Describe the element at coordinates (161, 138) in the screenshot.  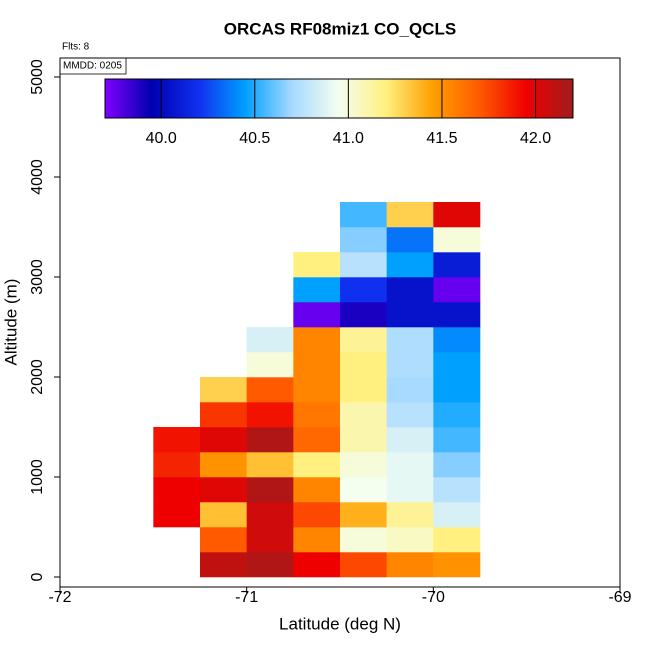
I see `colorbar-tick-label: 40.0` at that location.